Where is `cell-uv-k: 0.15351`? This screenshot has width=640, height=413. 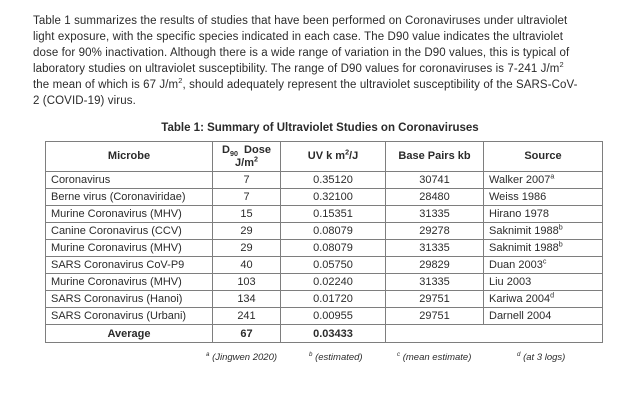 cell-uv-k: 0.15351 is located at coordinates (333, 214).